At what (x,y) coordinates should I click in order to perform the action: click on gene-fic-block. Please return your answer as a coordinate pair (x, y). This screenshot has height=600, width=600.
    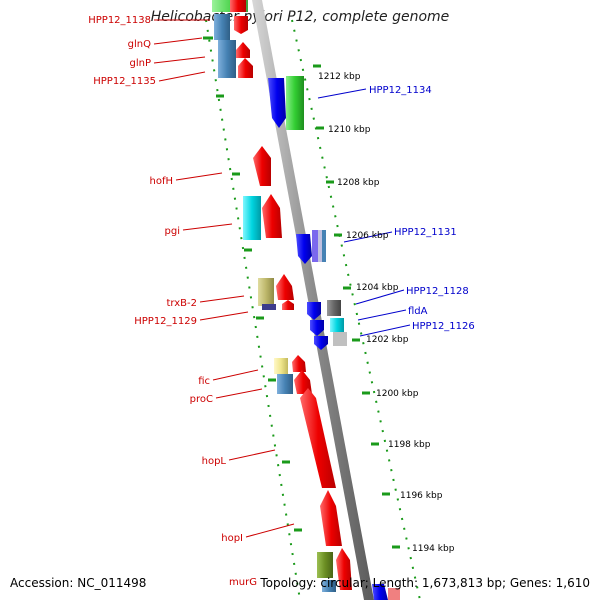
    Looking at the image, I should click on (281, 366).